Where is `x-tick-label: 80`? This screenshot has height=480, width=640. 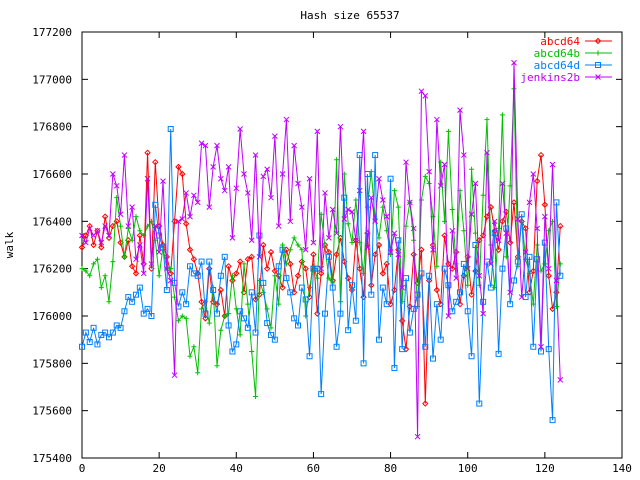 x-tick-label: 80 is located at coordinates (390, 468).